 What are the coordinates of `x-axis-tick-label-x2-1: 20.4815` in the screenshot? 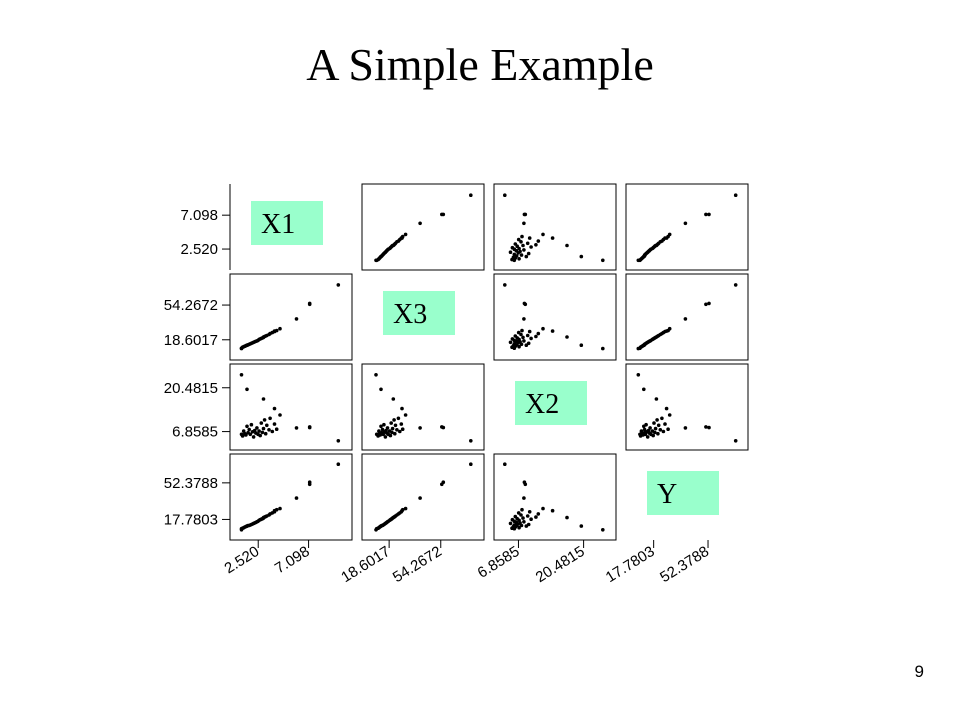 It's located at (560, 564).